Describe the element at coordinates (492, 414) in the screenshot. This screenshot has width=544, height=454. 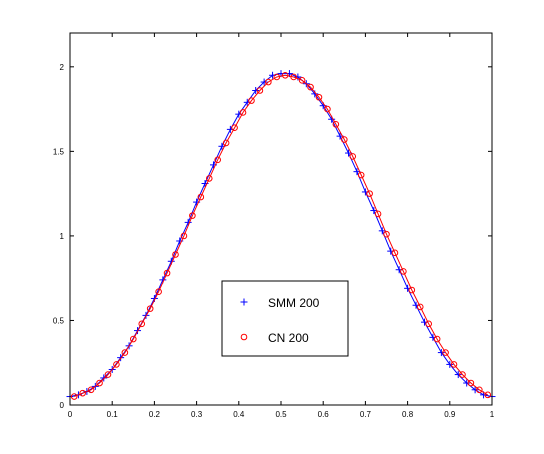
I see `x-tick-label: 1` at that location.